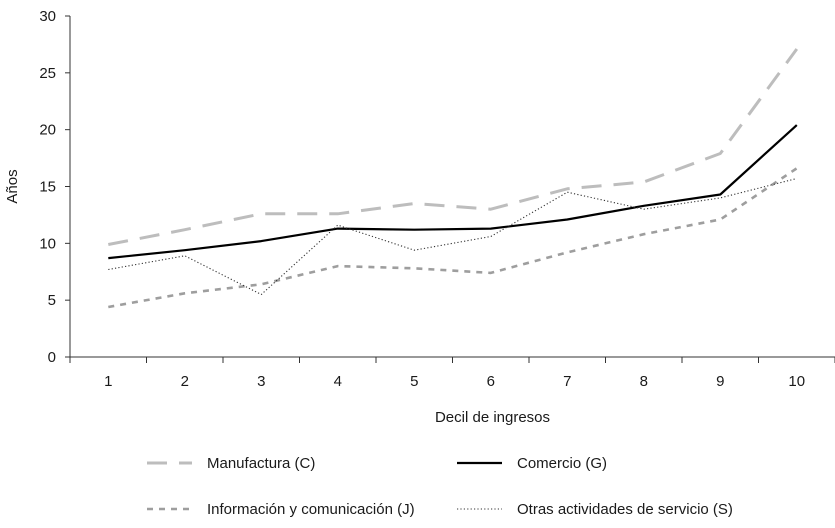  I want to click on x-tick-label: 1, so click(108, 381).